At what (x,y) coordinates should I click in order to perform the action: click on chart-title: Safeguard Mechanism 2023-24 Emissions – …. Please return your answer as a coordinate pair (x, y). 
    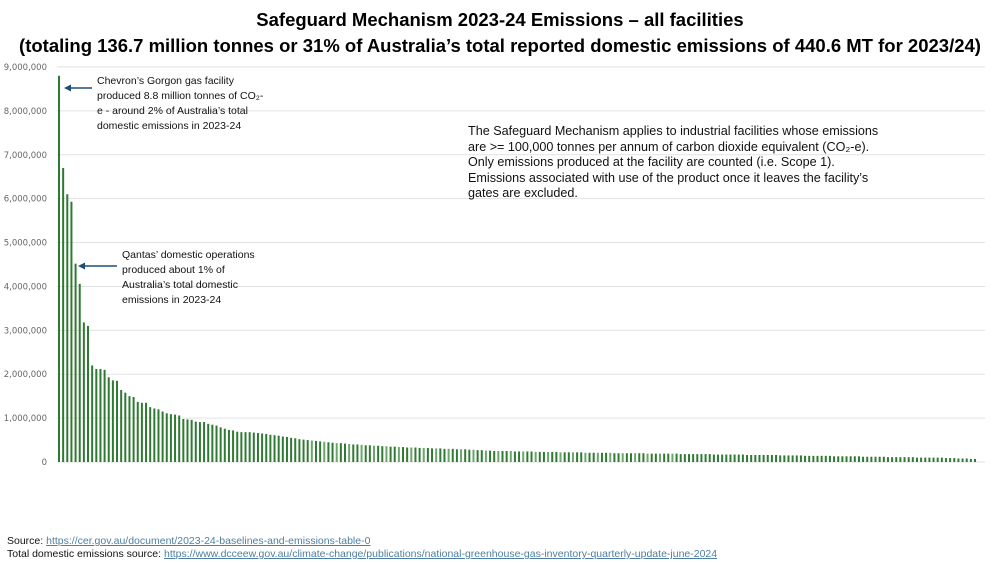
    Looking at the image, I should click on (500, 19).